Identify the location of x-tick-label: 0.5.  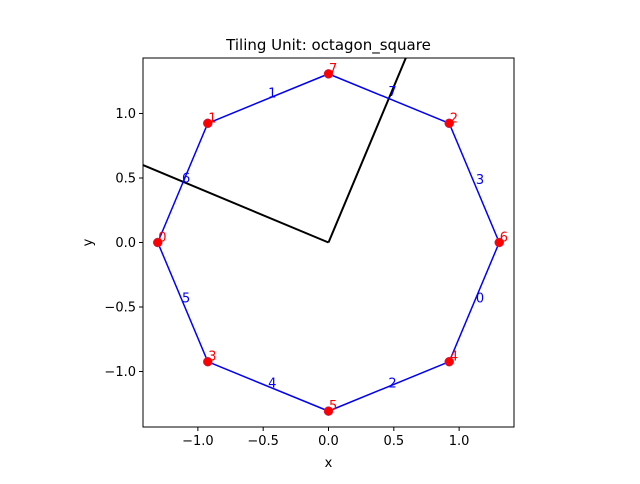
(393, 441).